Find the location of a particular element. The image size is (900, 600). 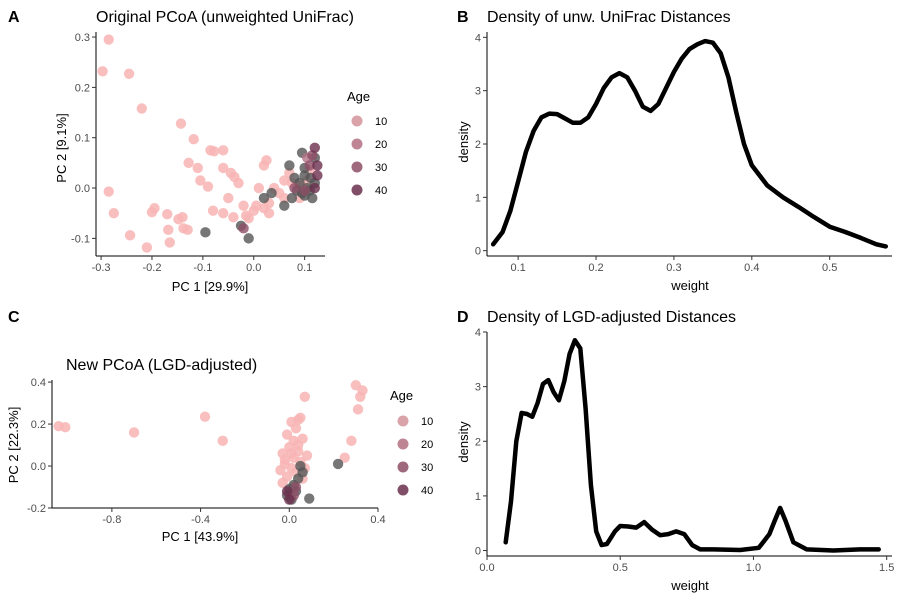

ylabel-c: PC 2 [22.3%] is located at coordinates (13, 445).